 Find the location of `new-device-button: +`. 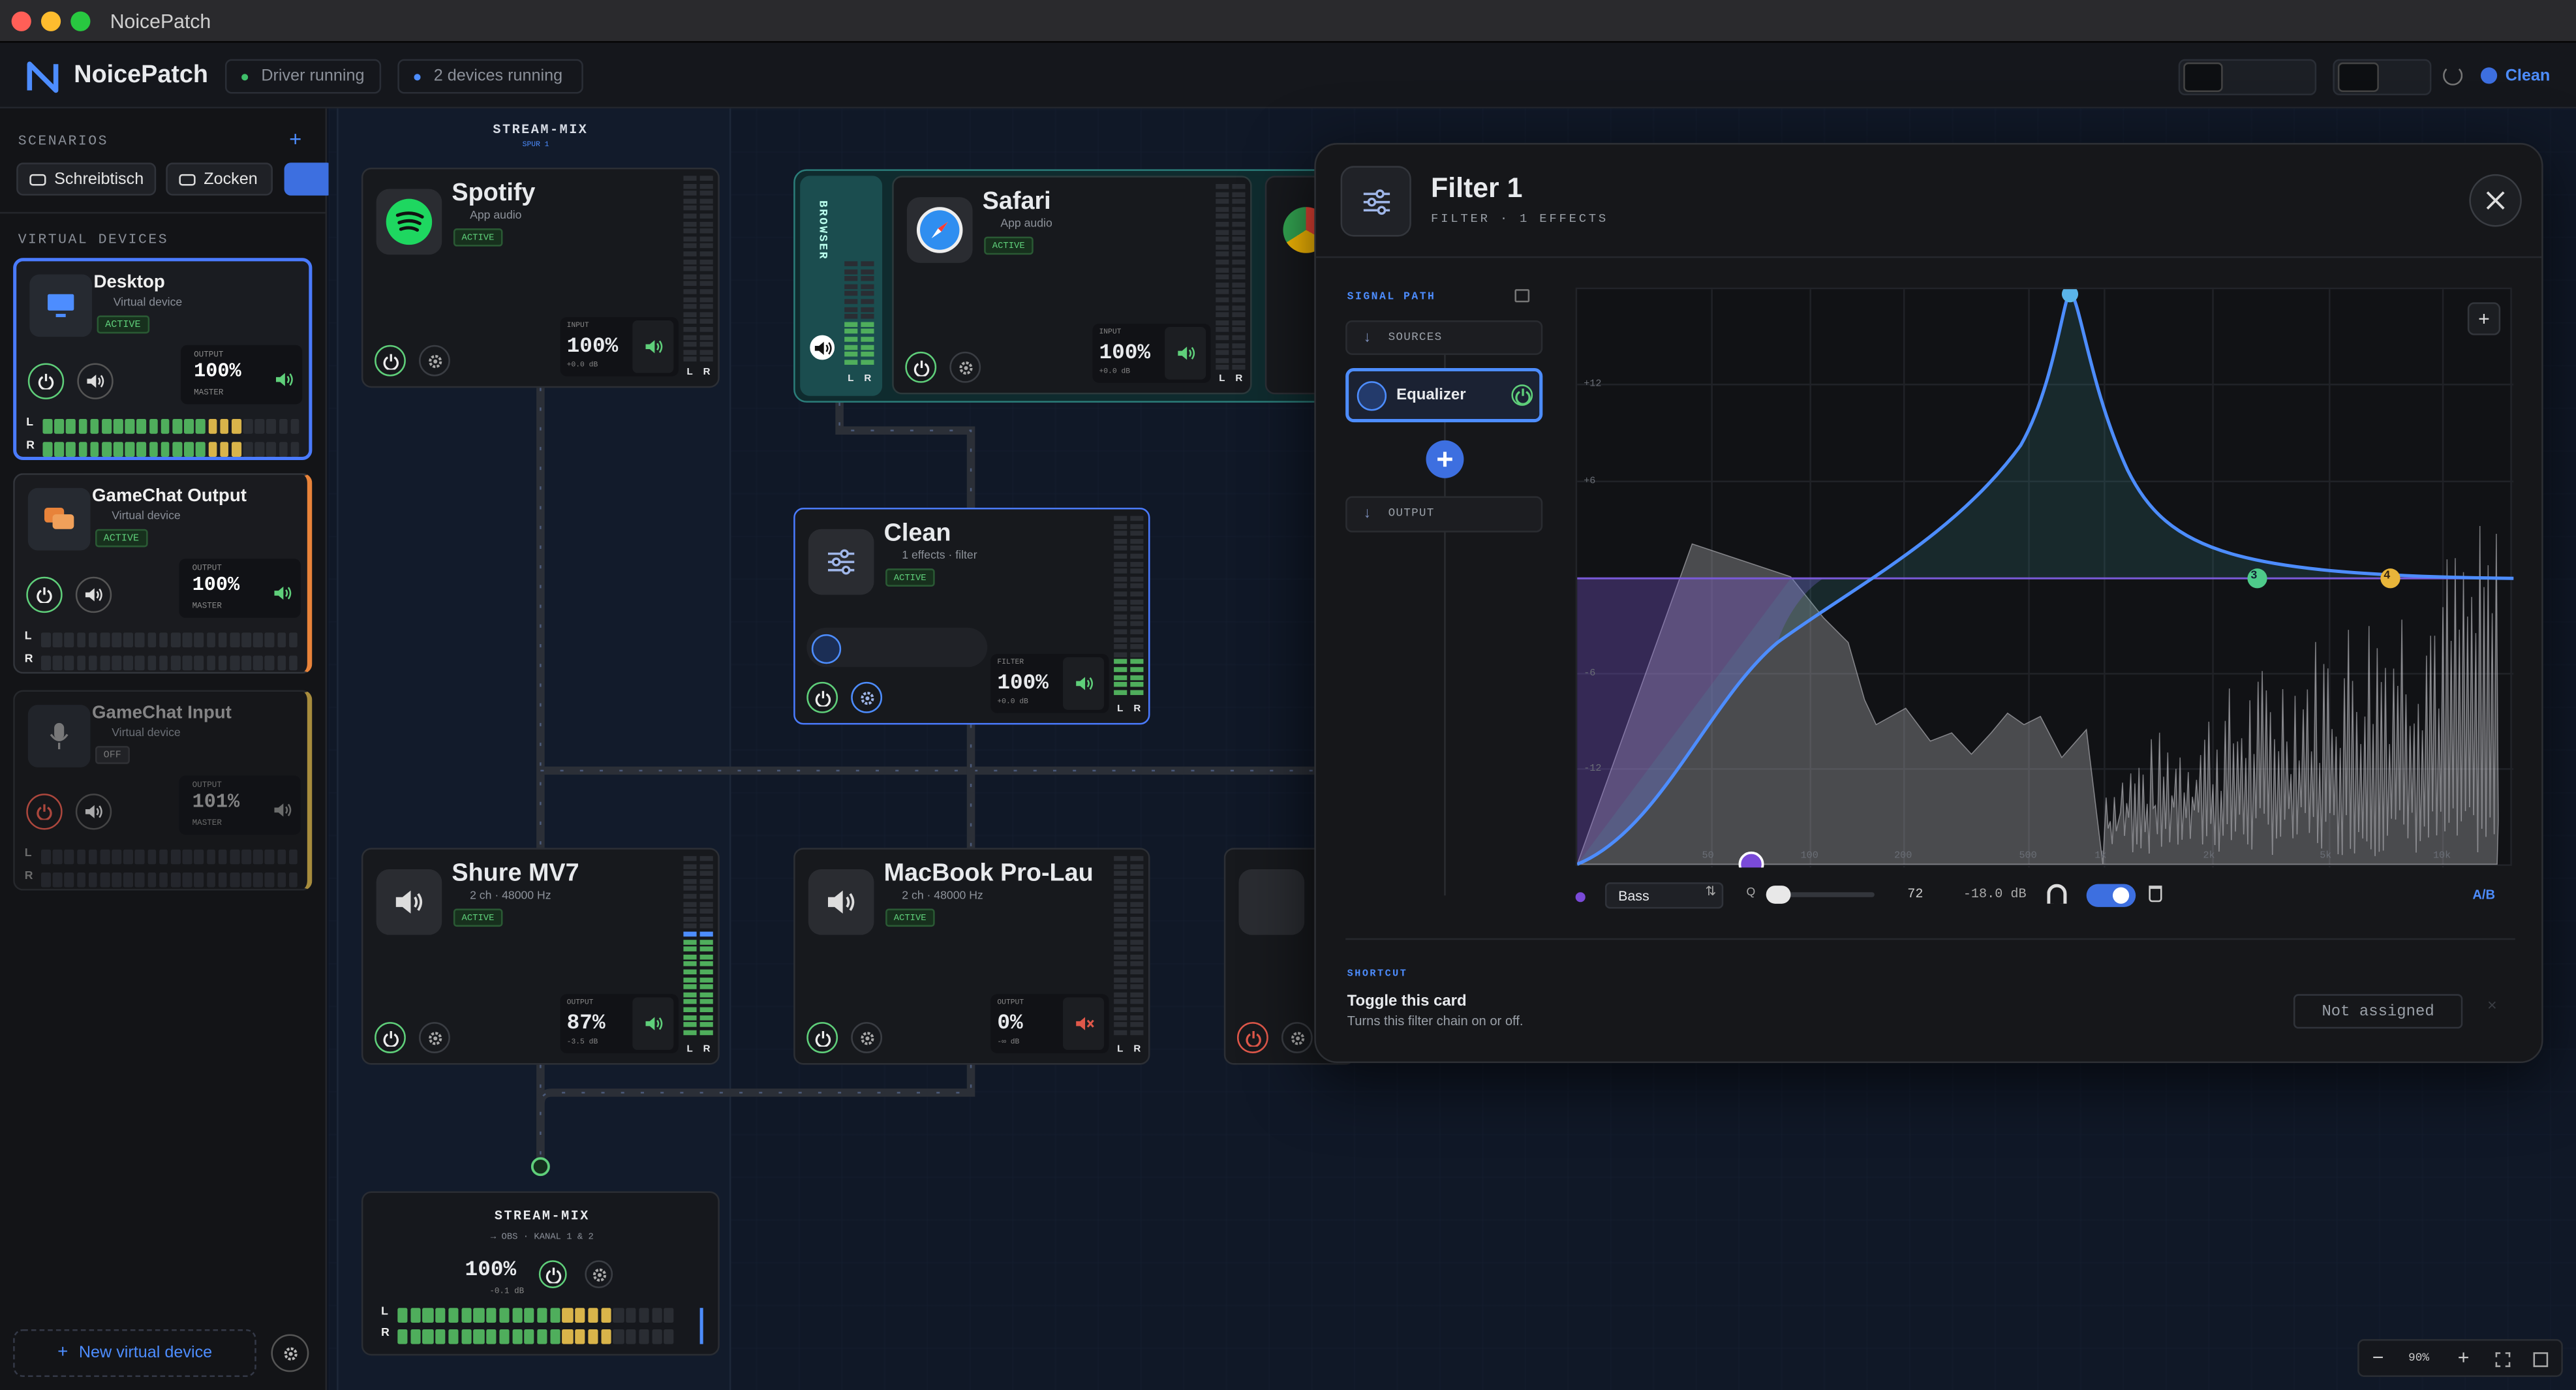

new-device-button: + is located at coordinates (134, 1353).